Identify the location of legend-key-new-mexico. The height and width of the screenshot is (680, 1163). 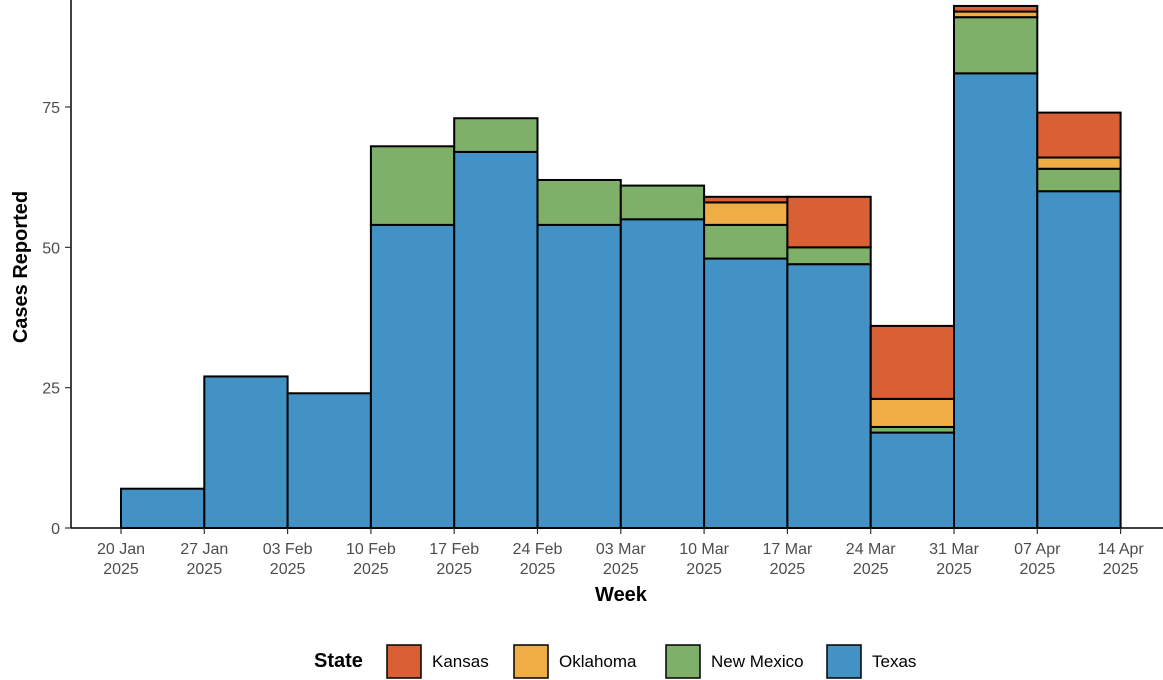
(683, 661).